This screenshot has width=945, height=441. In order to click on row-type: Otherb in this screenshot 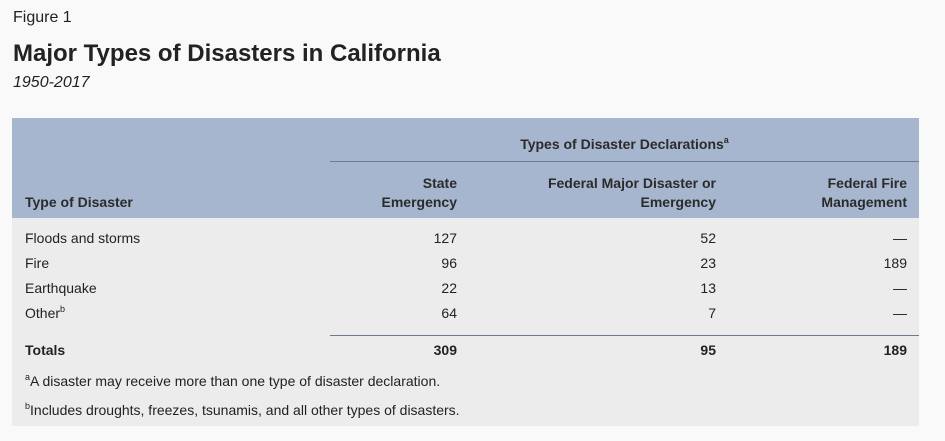, I will do `click(45, 313)`.